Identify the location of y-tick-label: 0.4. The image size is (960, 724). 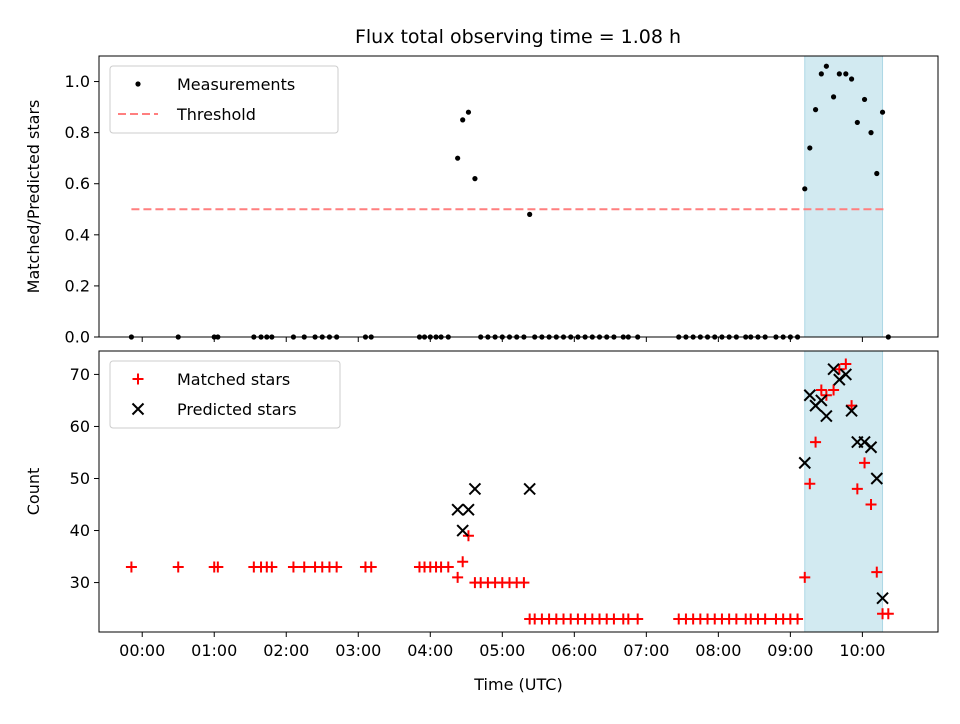
(77, 234).